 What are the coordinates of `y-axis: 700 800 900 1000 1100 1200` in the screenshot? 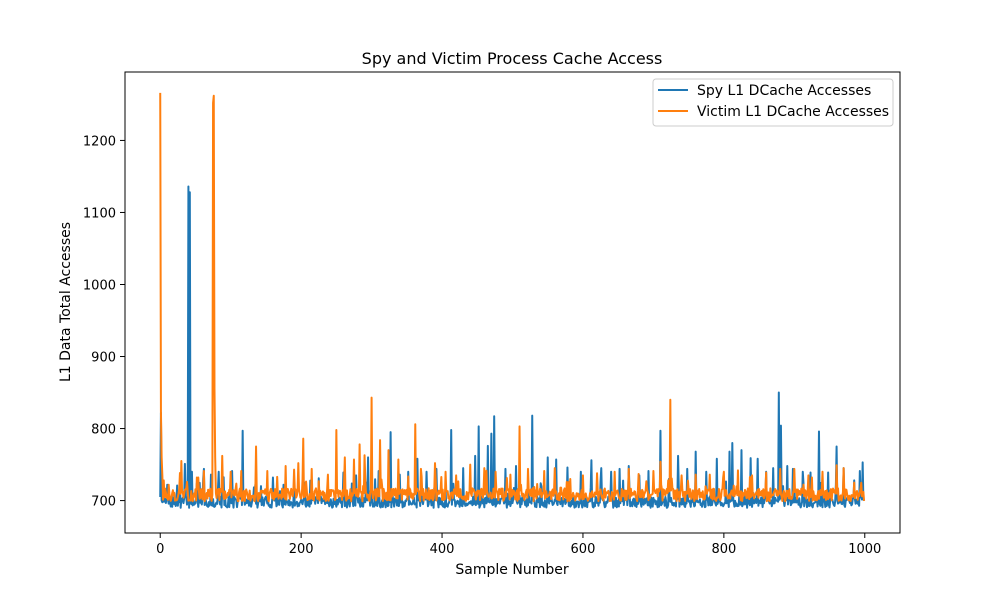 It's located at (104, 322).